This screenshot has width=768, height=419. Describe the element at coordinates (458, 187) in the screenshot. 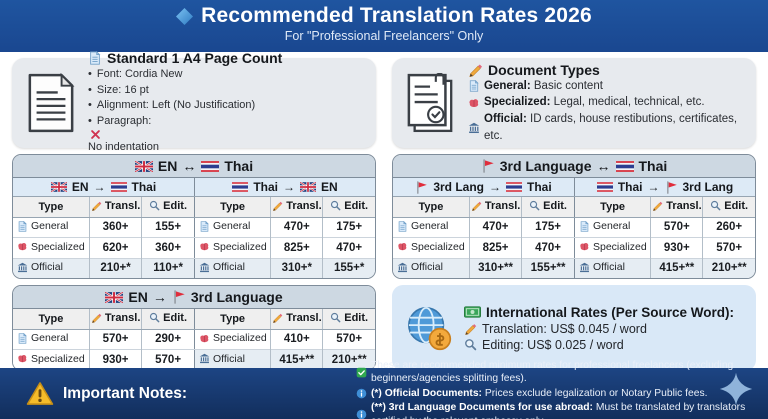

I see `subhead-from: 3rd Lang` at that location.